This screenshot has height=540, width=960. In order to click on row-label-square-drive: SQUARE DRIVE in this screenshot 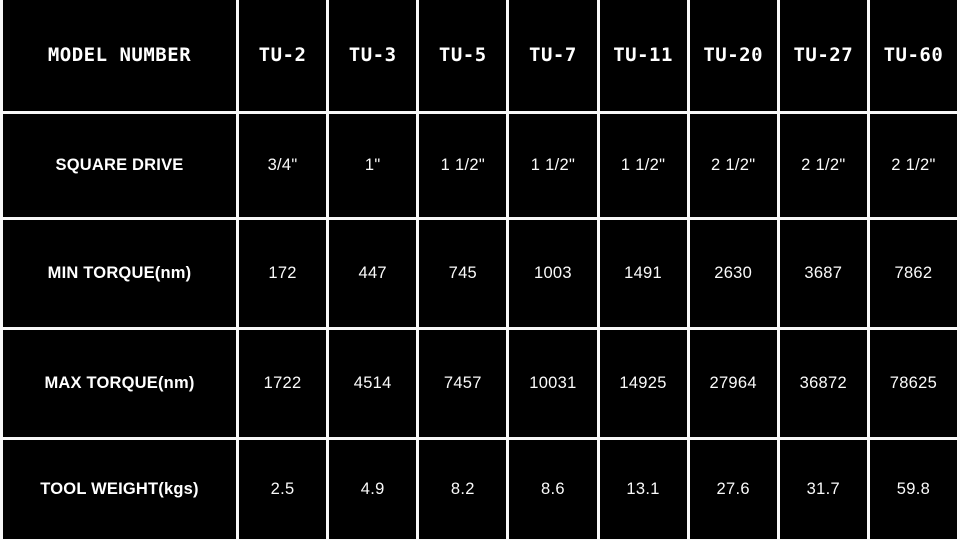, I will do `click(119, 165)`.